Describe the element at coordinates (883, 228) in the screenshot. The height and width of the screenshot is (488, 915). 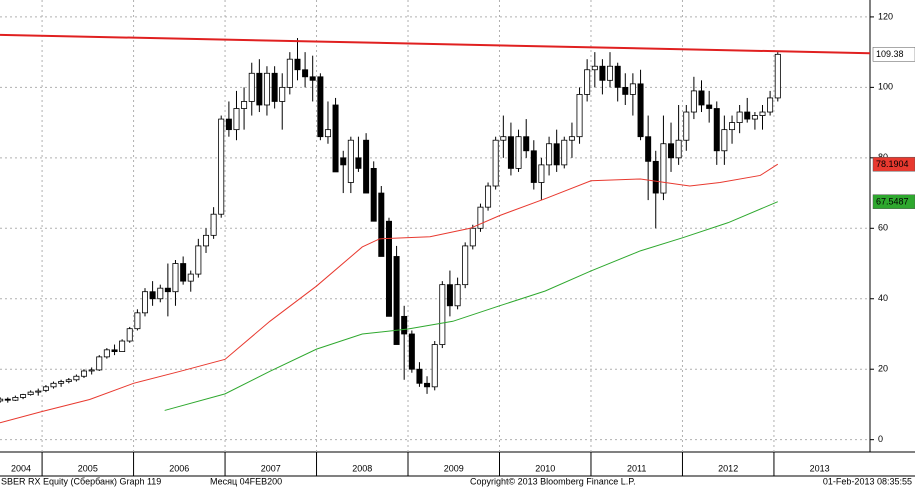
I see `y-tick-label: 60` at that location.